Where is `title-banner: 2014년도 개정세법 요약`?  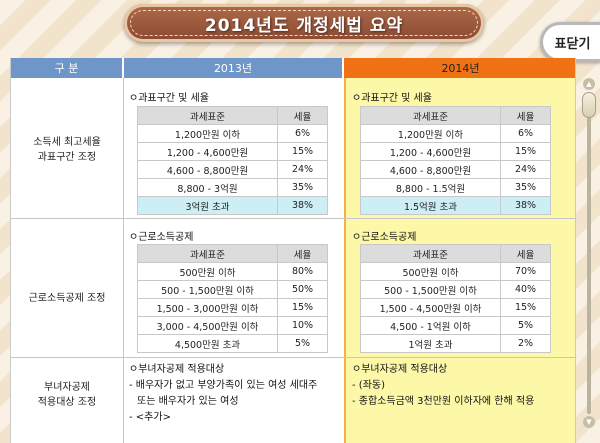
title-banner: 2014년도 개정세법 요약 is located at coordinates (304, 23).